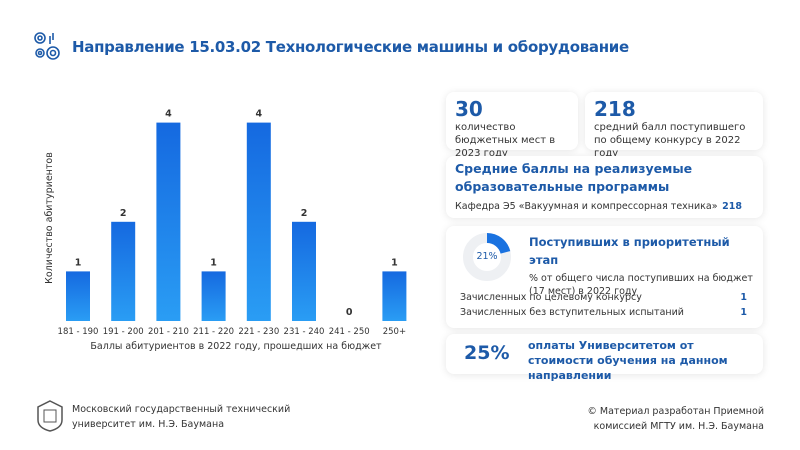 Image resolution: width=800 pixels, height=450 pixels. What do you see at coordinates (675, 411) in the screenshot?
I see `copyright-line-1: © Материал разработан Приемной` at bounding box center [675, 411].